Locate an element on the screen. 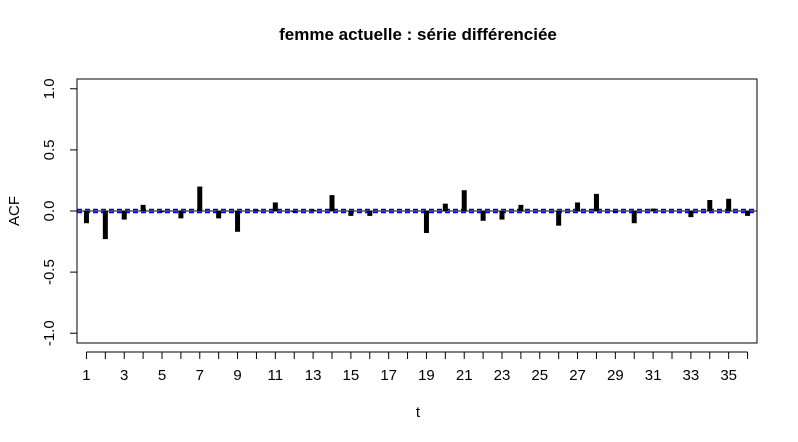  y-tick-label: -0.5 is located at coordinates (49, 272).